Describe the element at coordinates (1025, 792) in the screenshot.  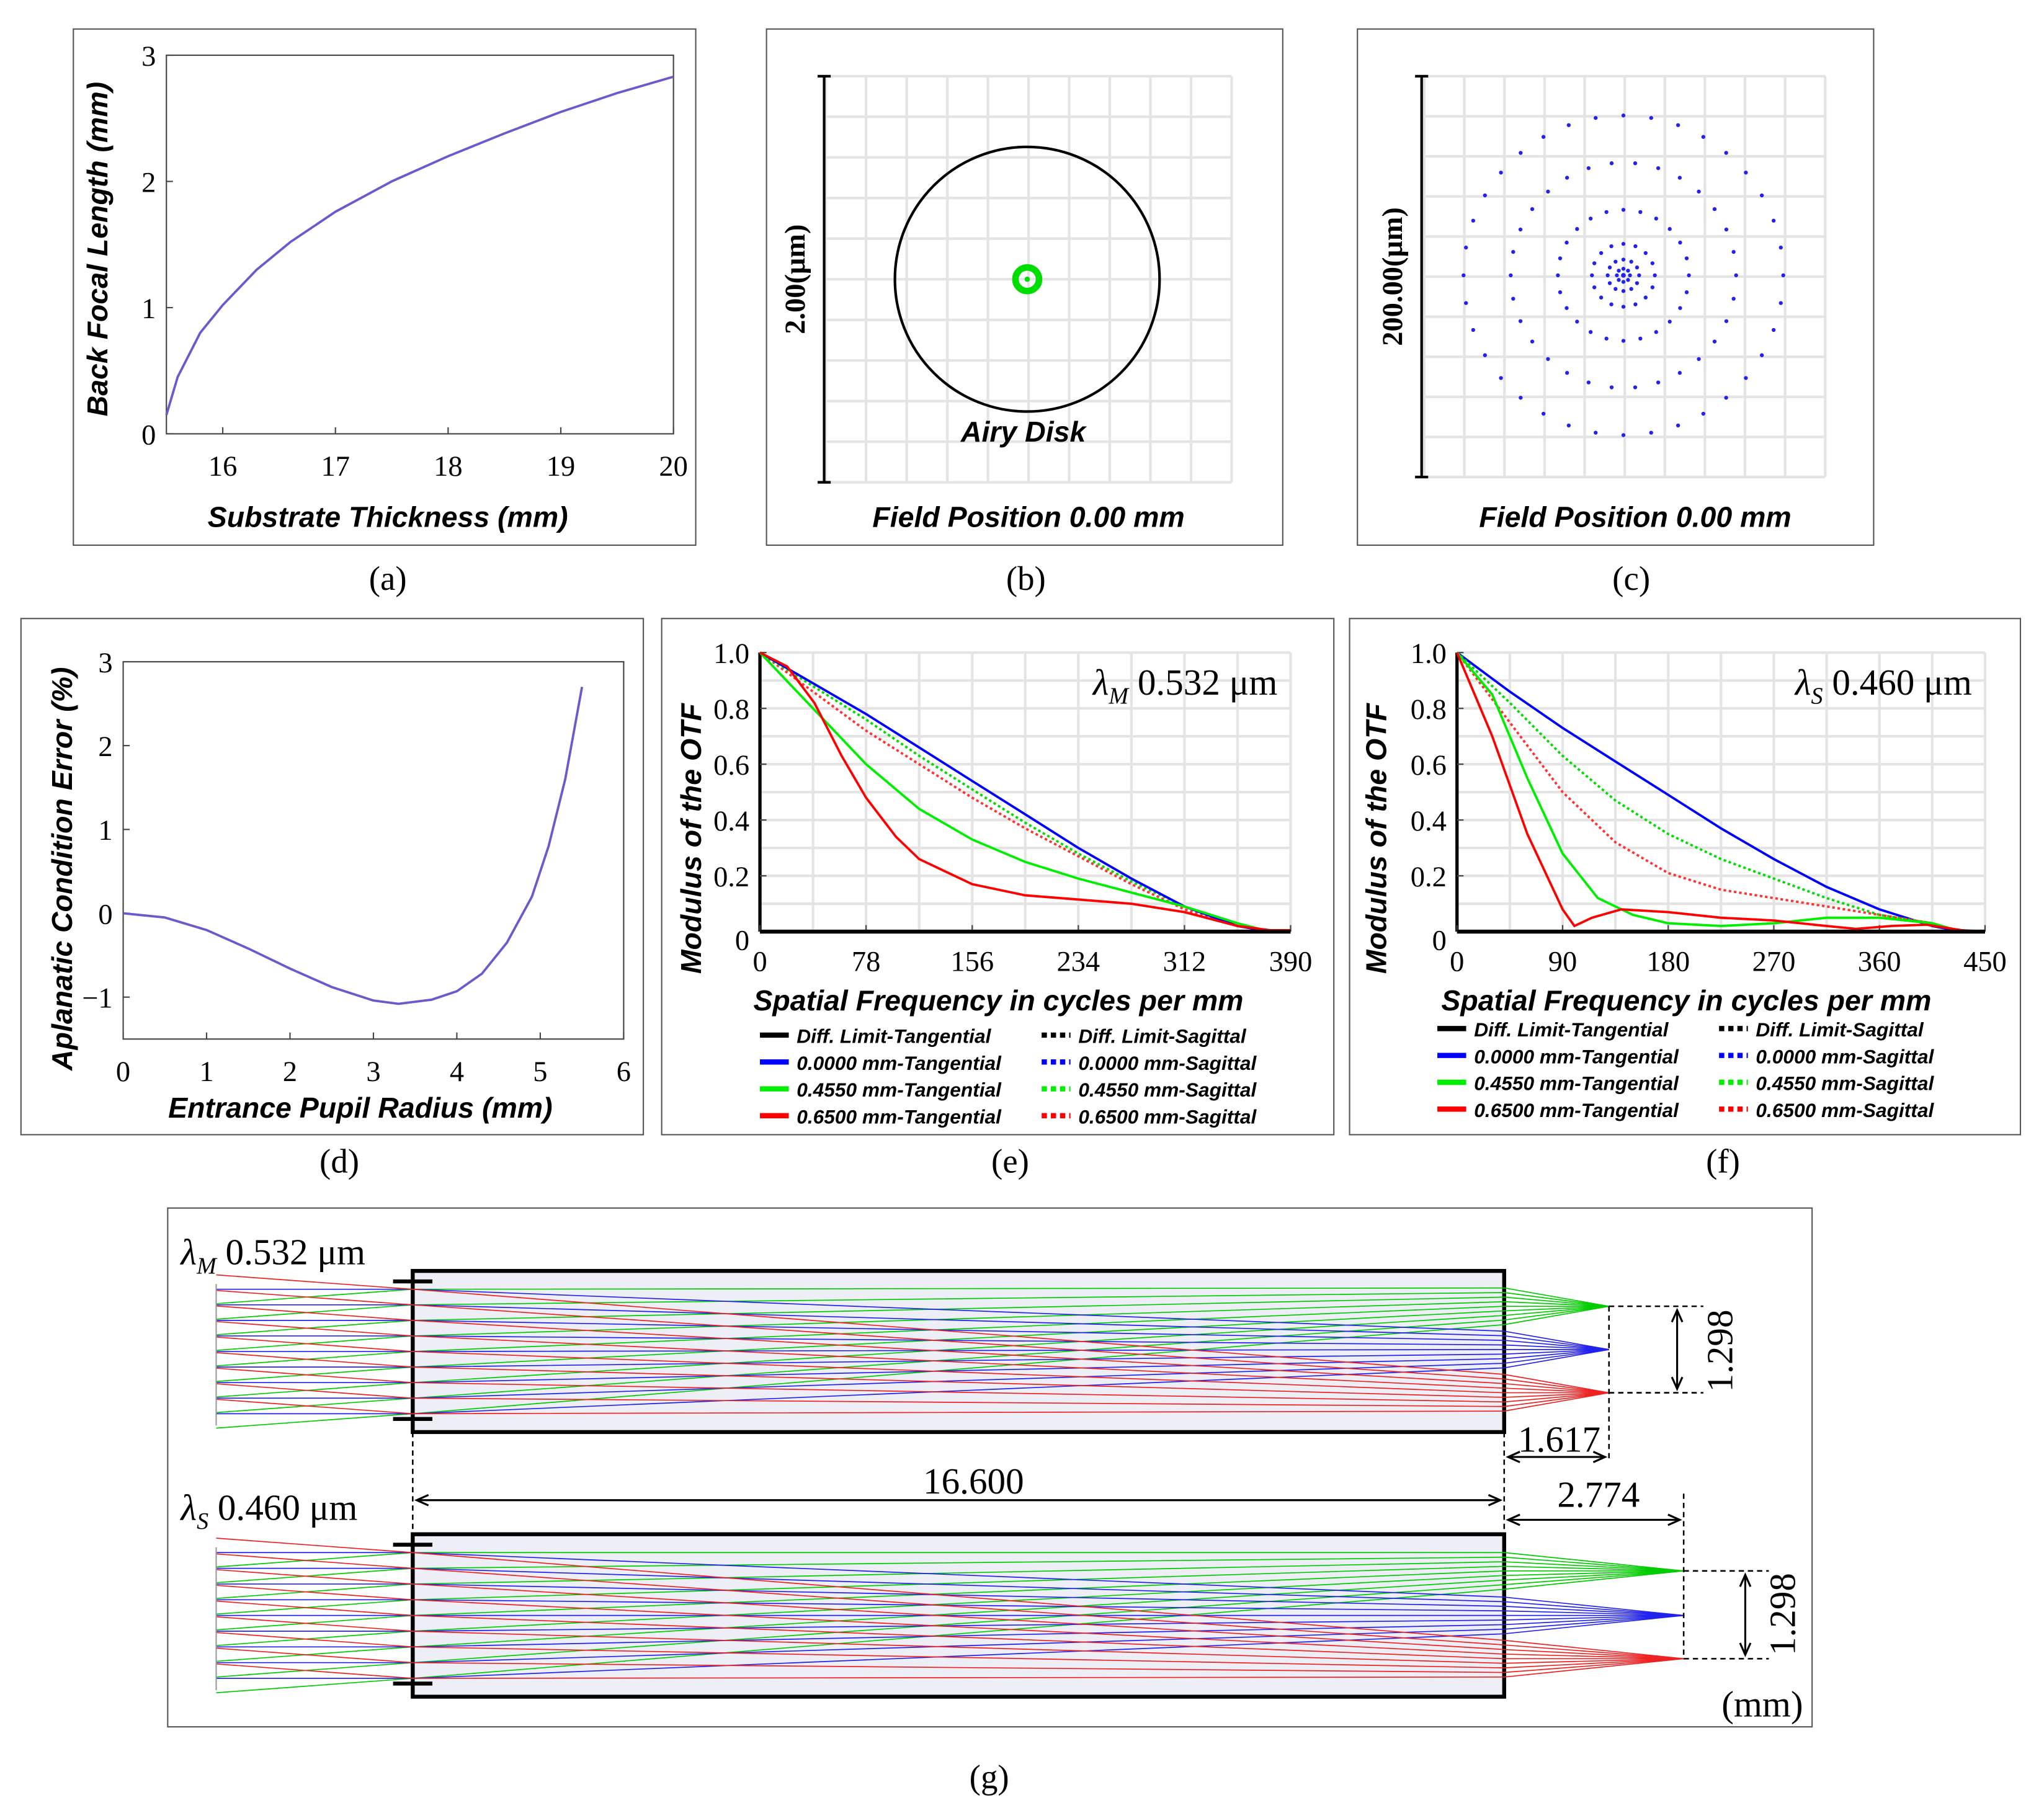
I see `series-line-0-4550-mm-tangential` at that location.